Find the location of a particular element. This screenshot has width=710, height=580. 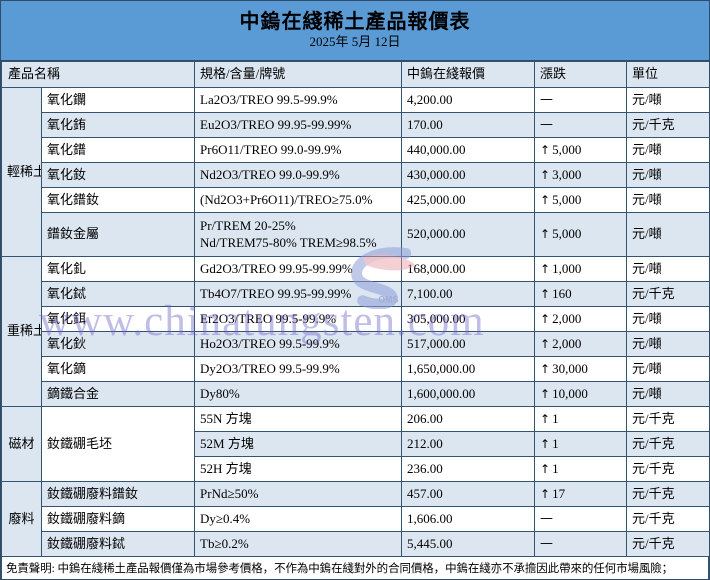

price-change: ↑ 1,000 is located at coordinates (581, 269).